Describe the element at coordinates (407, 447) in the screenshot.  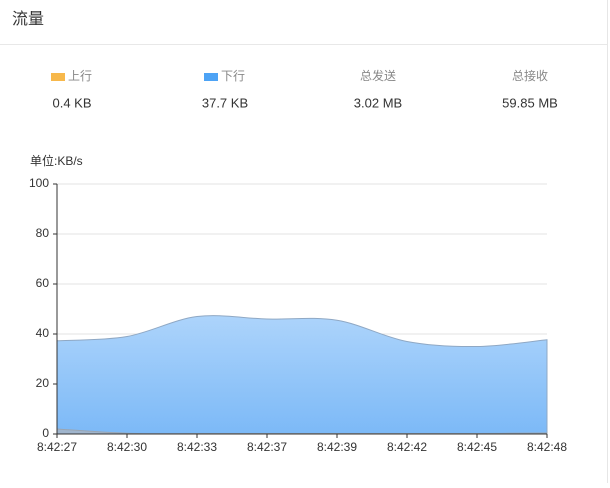
I see `x-tick-label: 8:42:42` at that location.